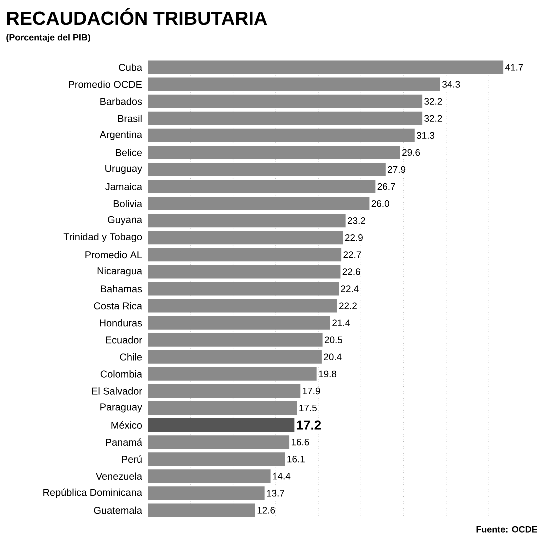 The width and height of the screenshot is (546, 539). What do you see at coordinates (311, 391) in the screenshot?
I see `data-label: 17.9` at bounding box center [311, 391].